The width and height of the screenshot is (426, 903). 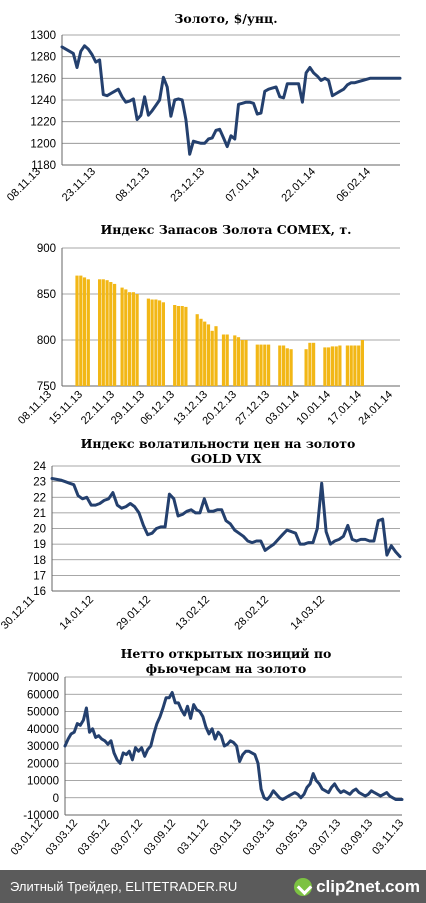 I want to click on y-tick-label: 1280, so click(x=43, y=58).